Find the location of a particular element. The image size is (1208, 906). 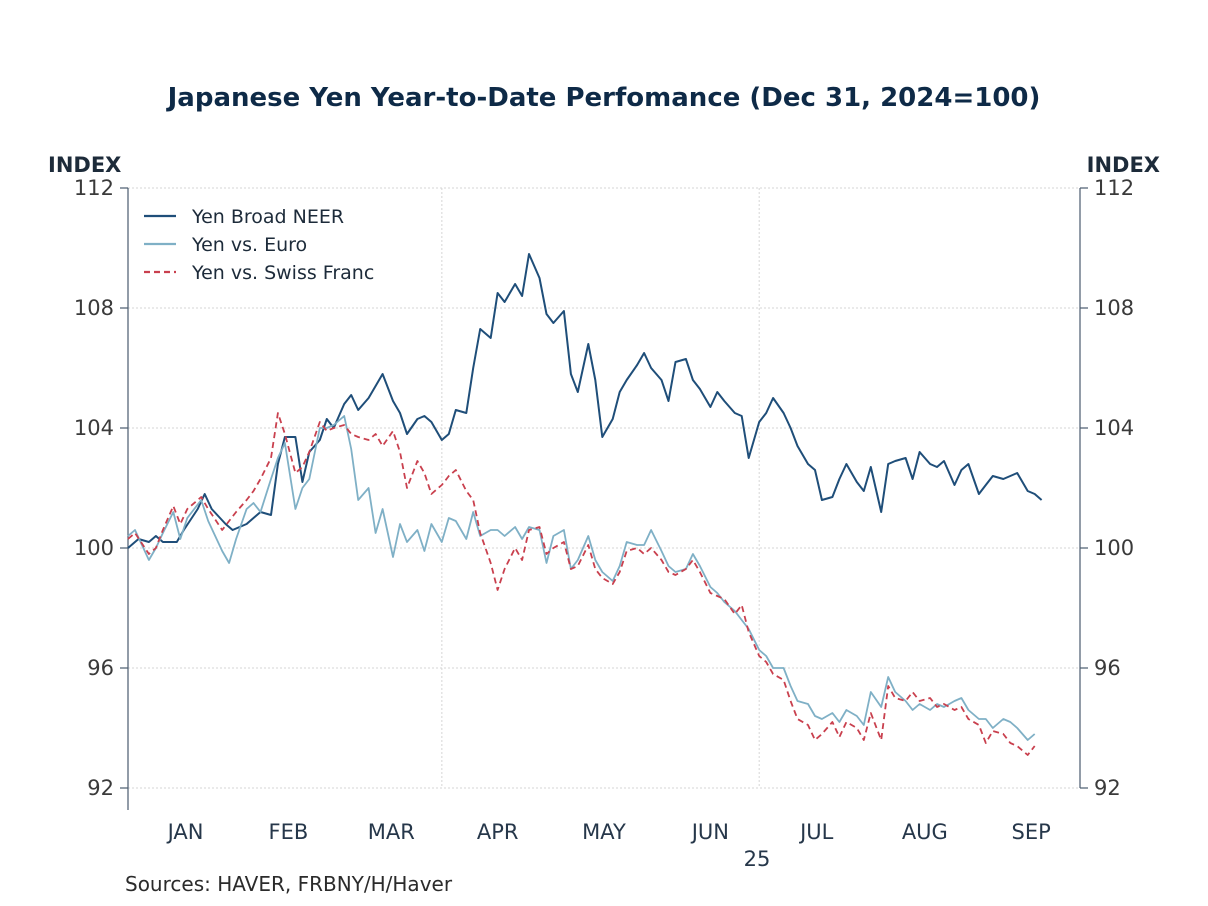

y-tick-label-left: 104 is located at coordinates (94, 428).